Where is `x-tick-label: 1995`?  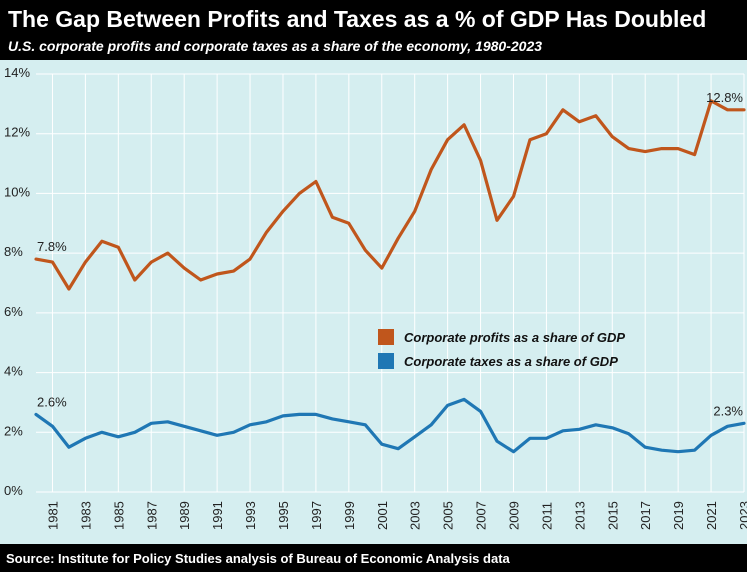 x-tick-label: 1995 is located at coordinates (283, 515).